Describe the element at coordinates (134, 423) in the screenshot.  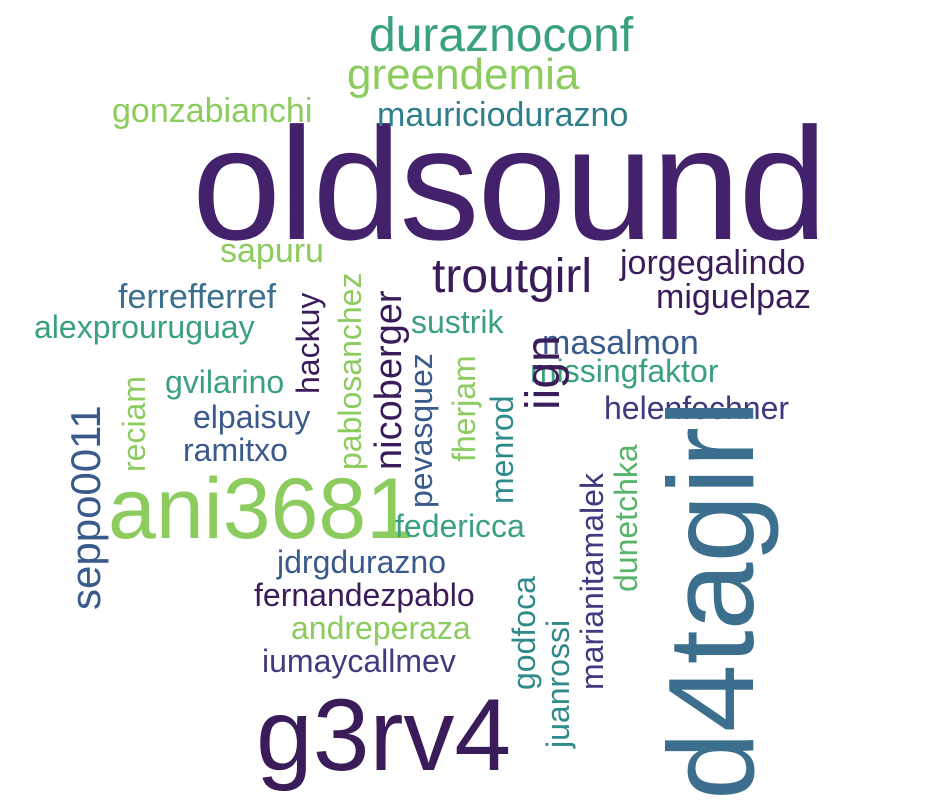
I see `word-reciam: reciam` at that location.